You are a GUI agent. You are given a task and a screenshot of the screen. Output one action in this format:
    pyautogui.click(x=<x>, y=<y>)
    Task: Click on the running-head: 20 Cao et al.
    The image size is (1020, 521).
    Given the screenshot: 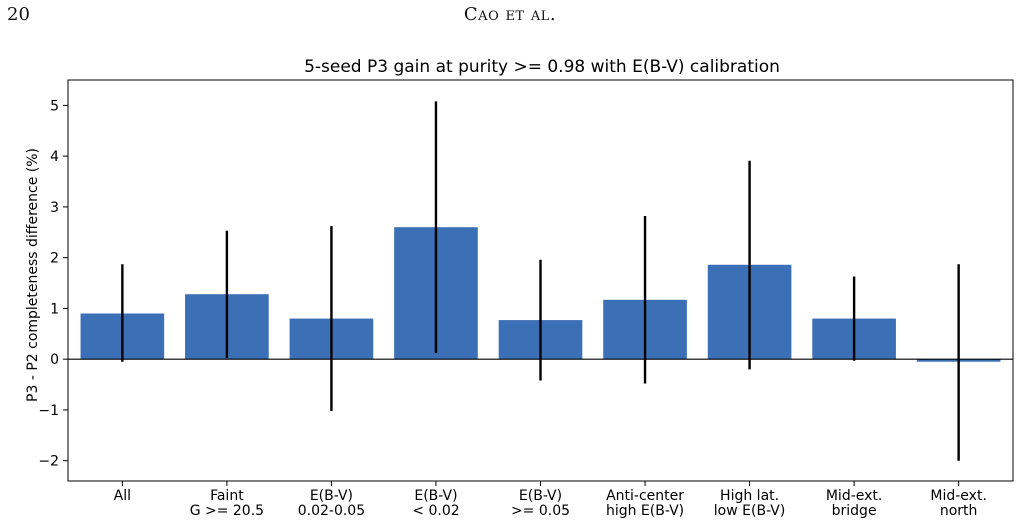 What is the action you would take?
    pyautogui.click(x=510, y=20)
    